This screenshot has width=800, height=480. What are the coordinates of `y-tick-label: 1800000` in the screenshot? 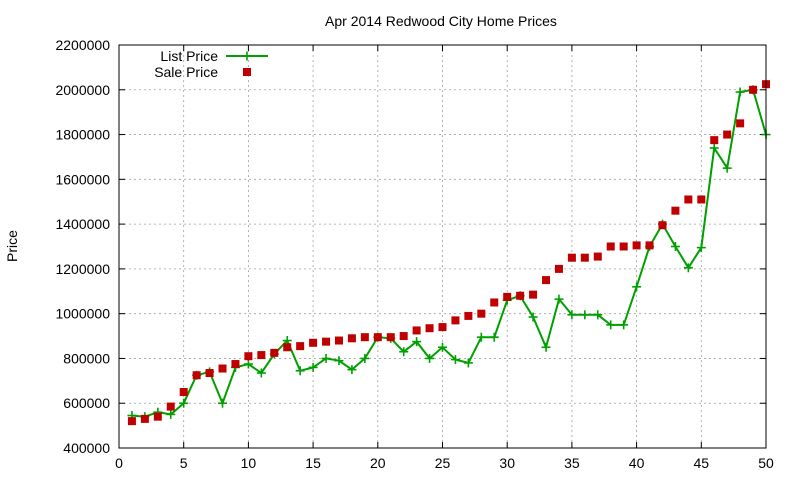 It's located at (82, 135).